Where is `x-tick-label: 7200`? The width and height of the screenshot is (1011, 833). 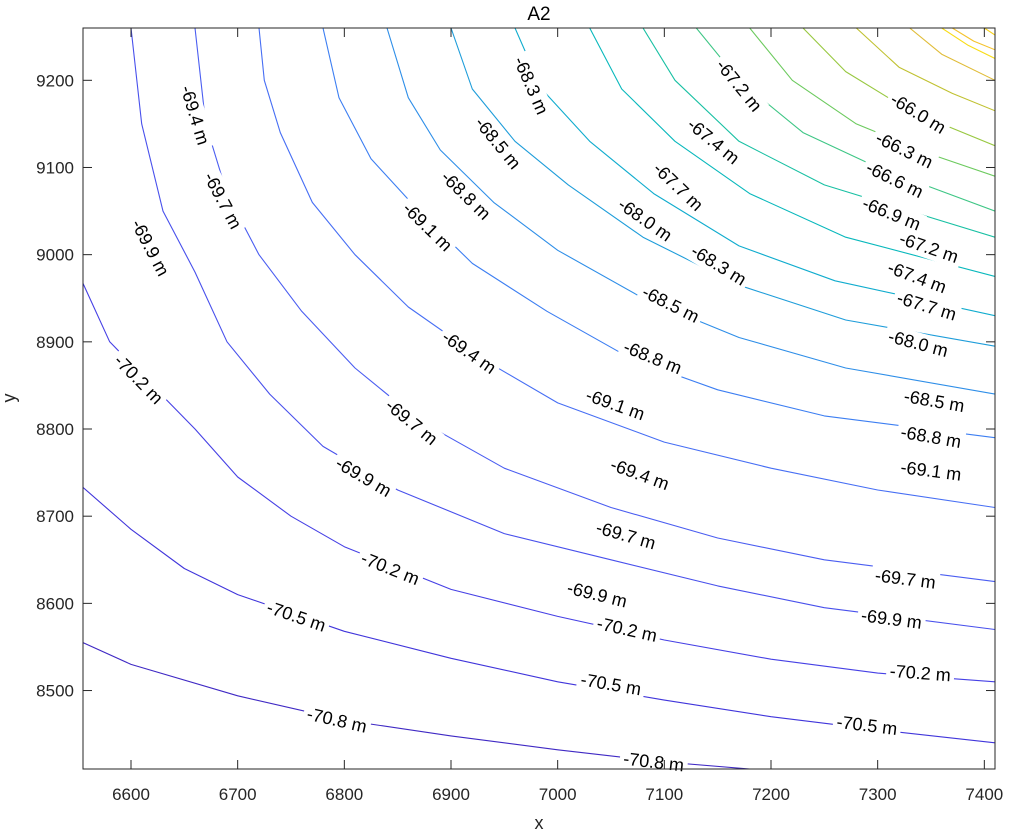 x-tick-label: 7200 is located at coordinates (771, 794).